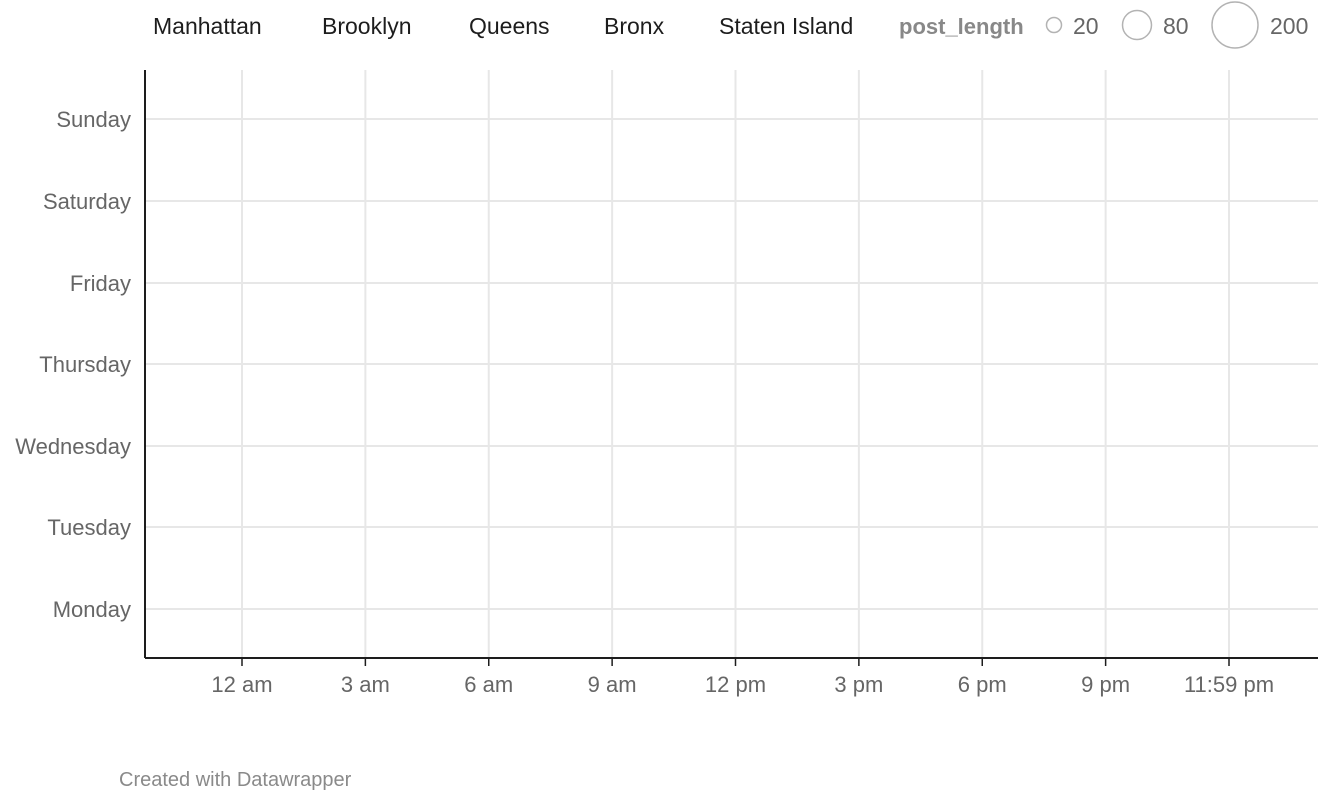  Describe the element at coordinates (241, 684) in the screenshot. I see `x-tick-label: 12 am` at that location.